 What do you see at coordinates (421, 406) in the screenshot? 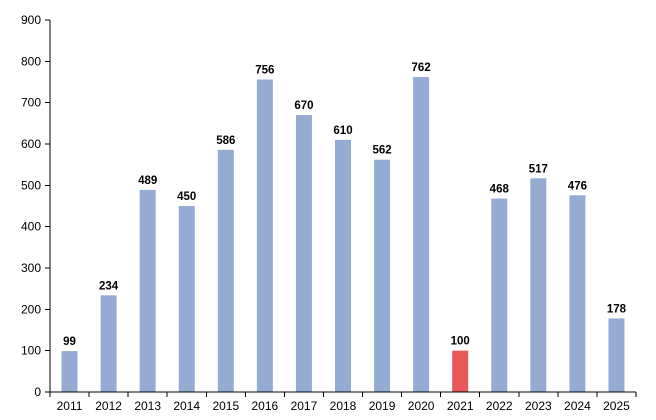
I see `x-tick-label-2020: 2020` at bounding box center [421, 406].